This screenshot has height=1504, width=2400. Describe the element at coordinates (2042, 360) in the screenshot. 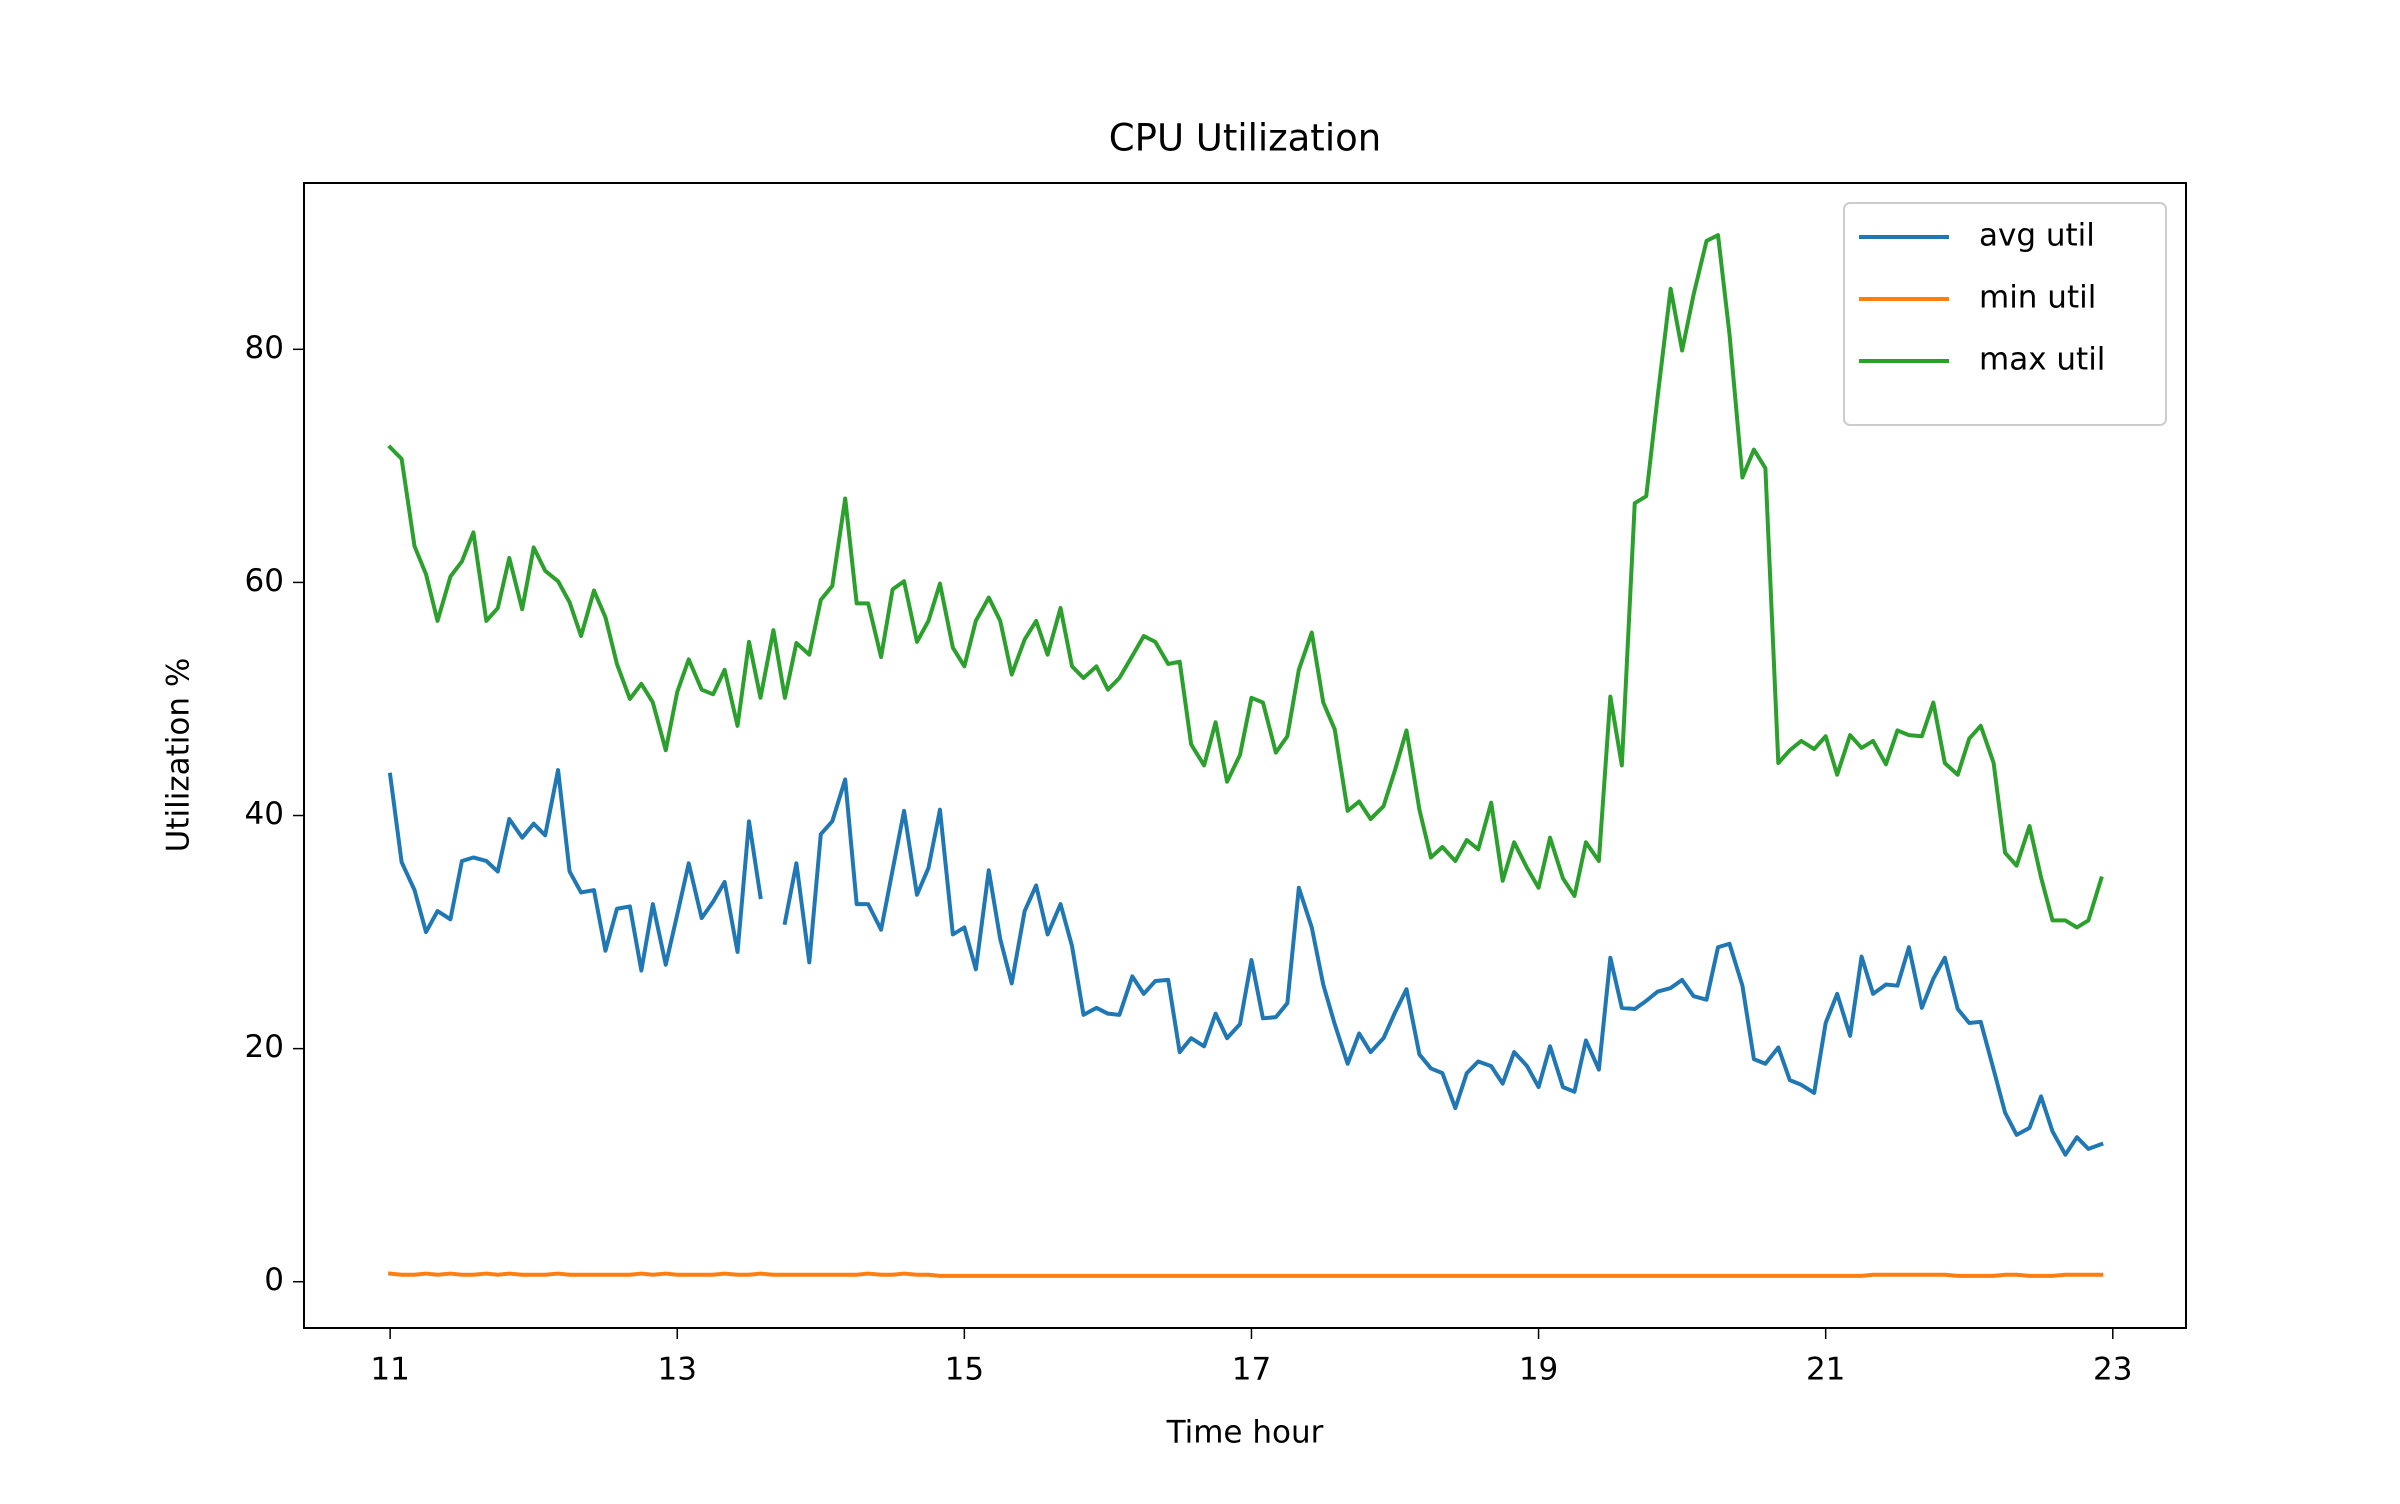

I see `legend-label: max util` at that location.